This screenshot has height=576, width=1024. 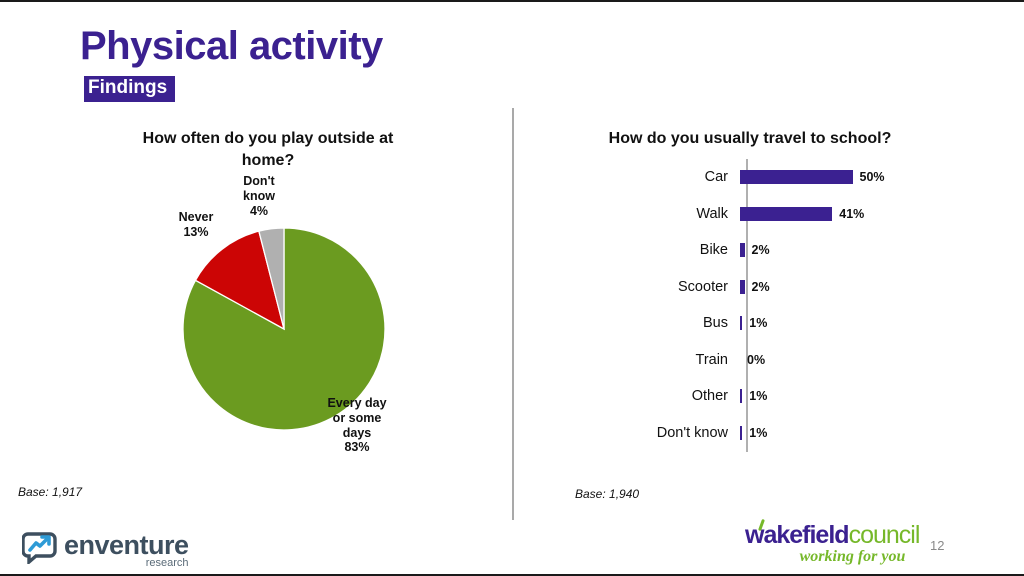 I want to click on pie-chart-title: How often do you play outside at home?, so click(x=268, y=149).